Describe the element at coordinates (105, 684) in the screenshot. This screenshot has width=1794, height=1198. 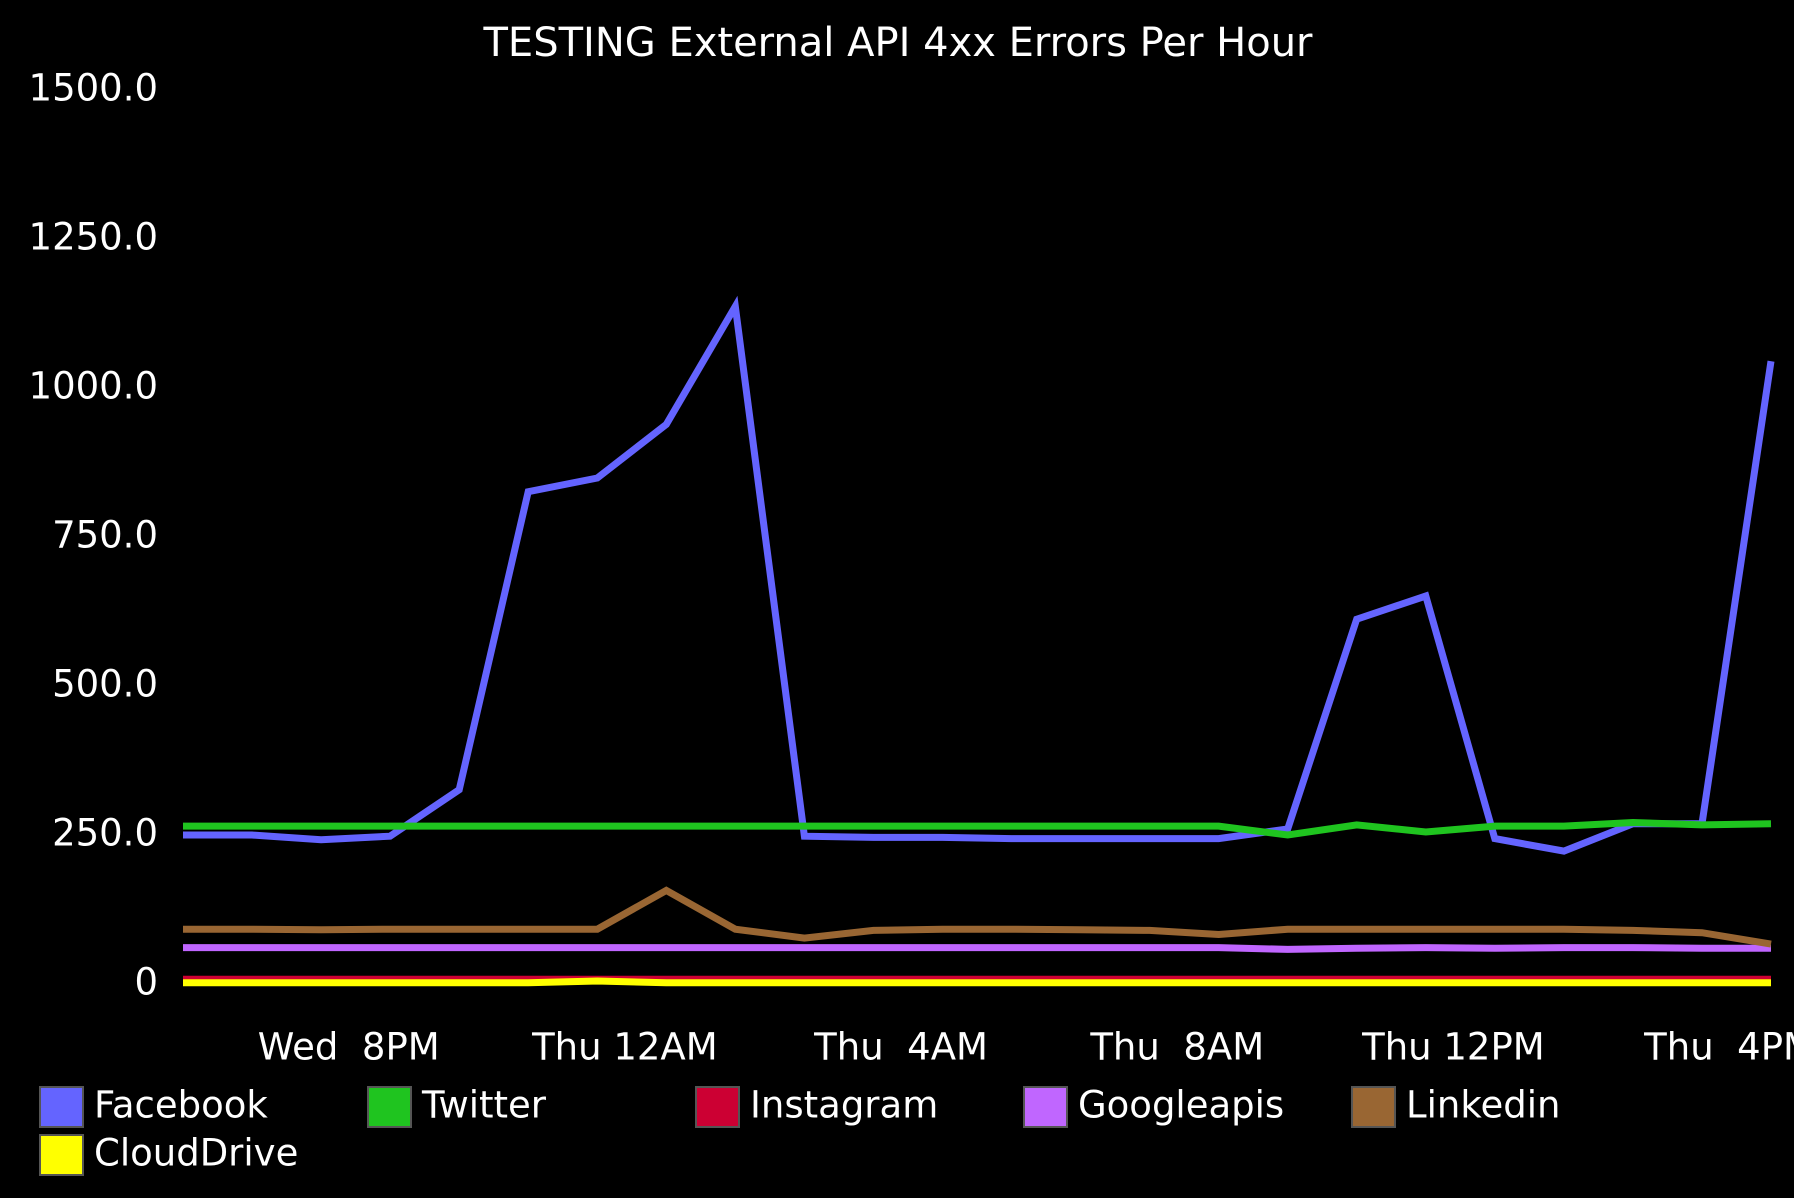
I see `y-tick-label: 500.0` at that location.